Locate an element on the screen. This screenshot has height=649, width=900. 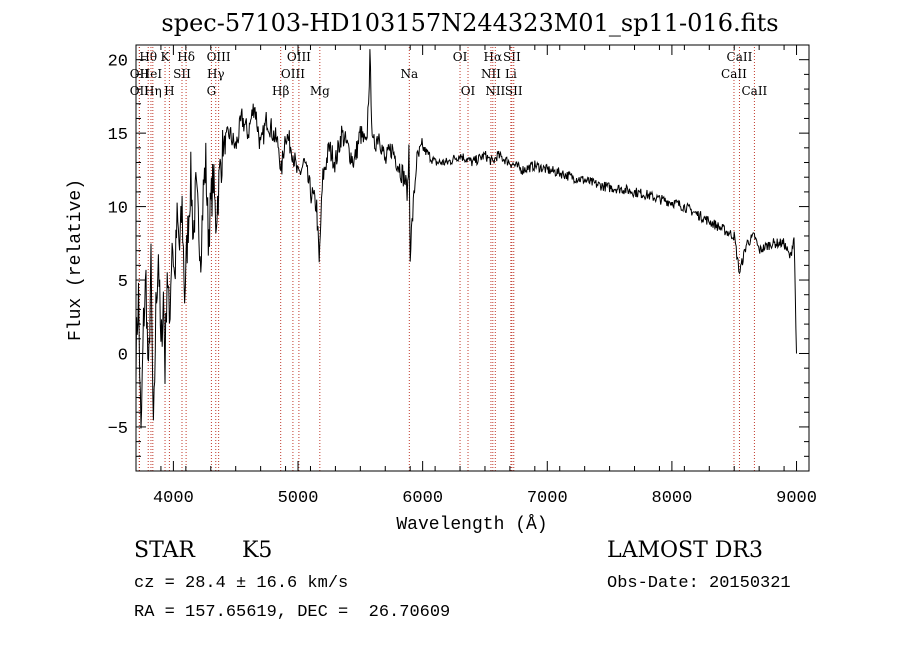
line-label-23: NII is located at coordinates (495, 91).